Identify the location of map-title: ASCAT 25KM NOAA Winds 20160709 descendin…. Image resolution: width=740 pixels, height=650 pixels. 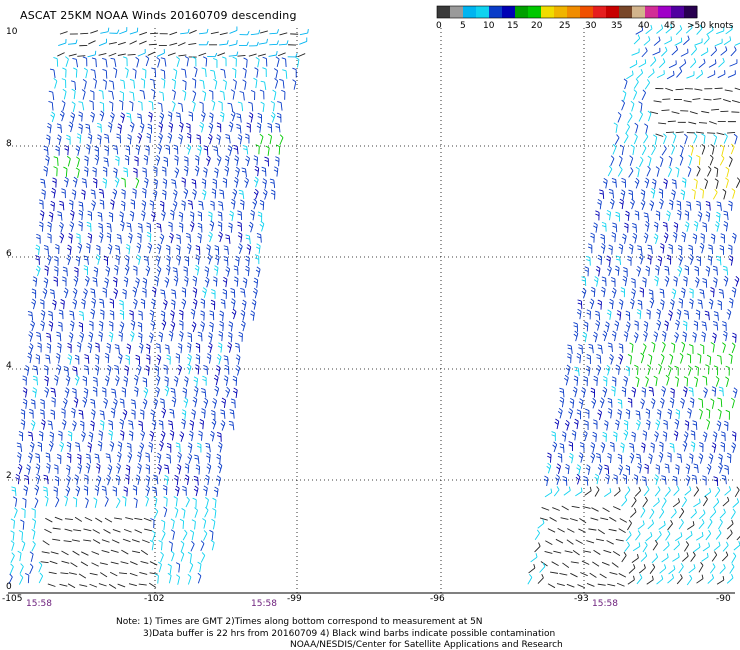
(158, 15).